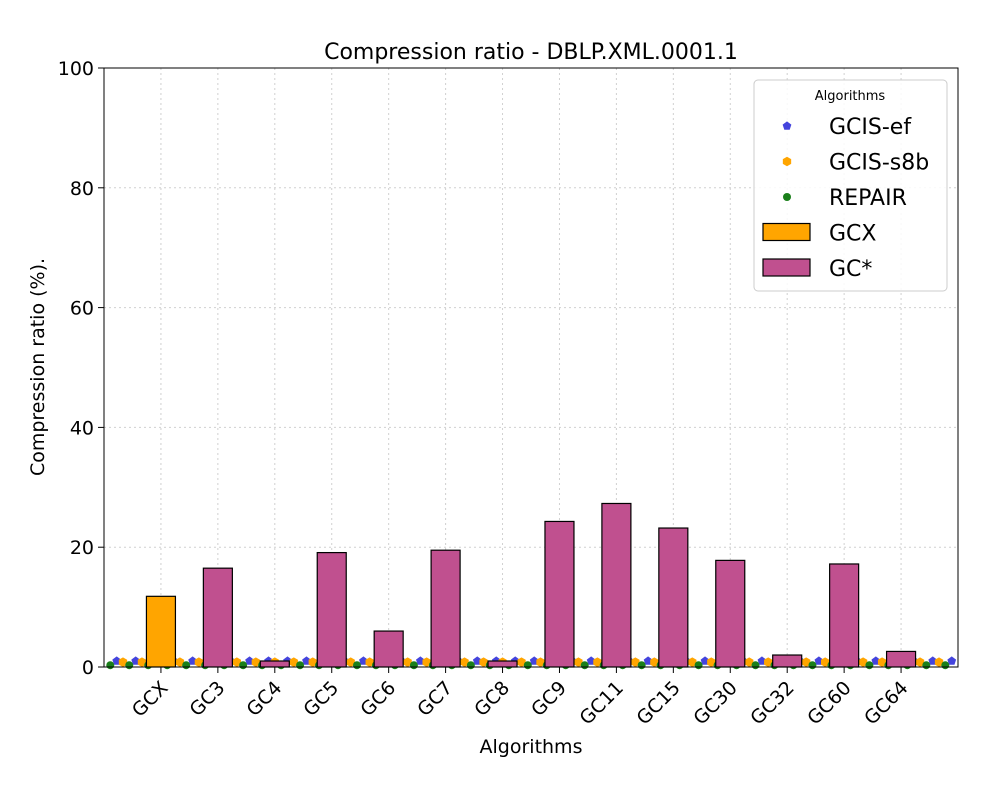 The width and height of the screenshot is (1000, 800). What do you see at coordinates (445, 608) in the screenshot?
I see `bar-gc7` at bounding box center [445, 608].